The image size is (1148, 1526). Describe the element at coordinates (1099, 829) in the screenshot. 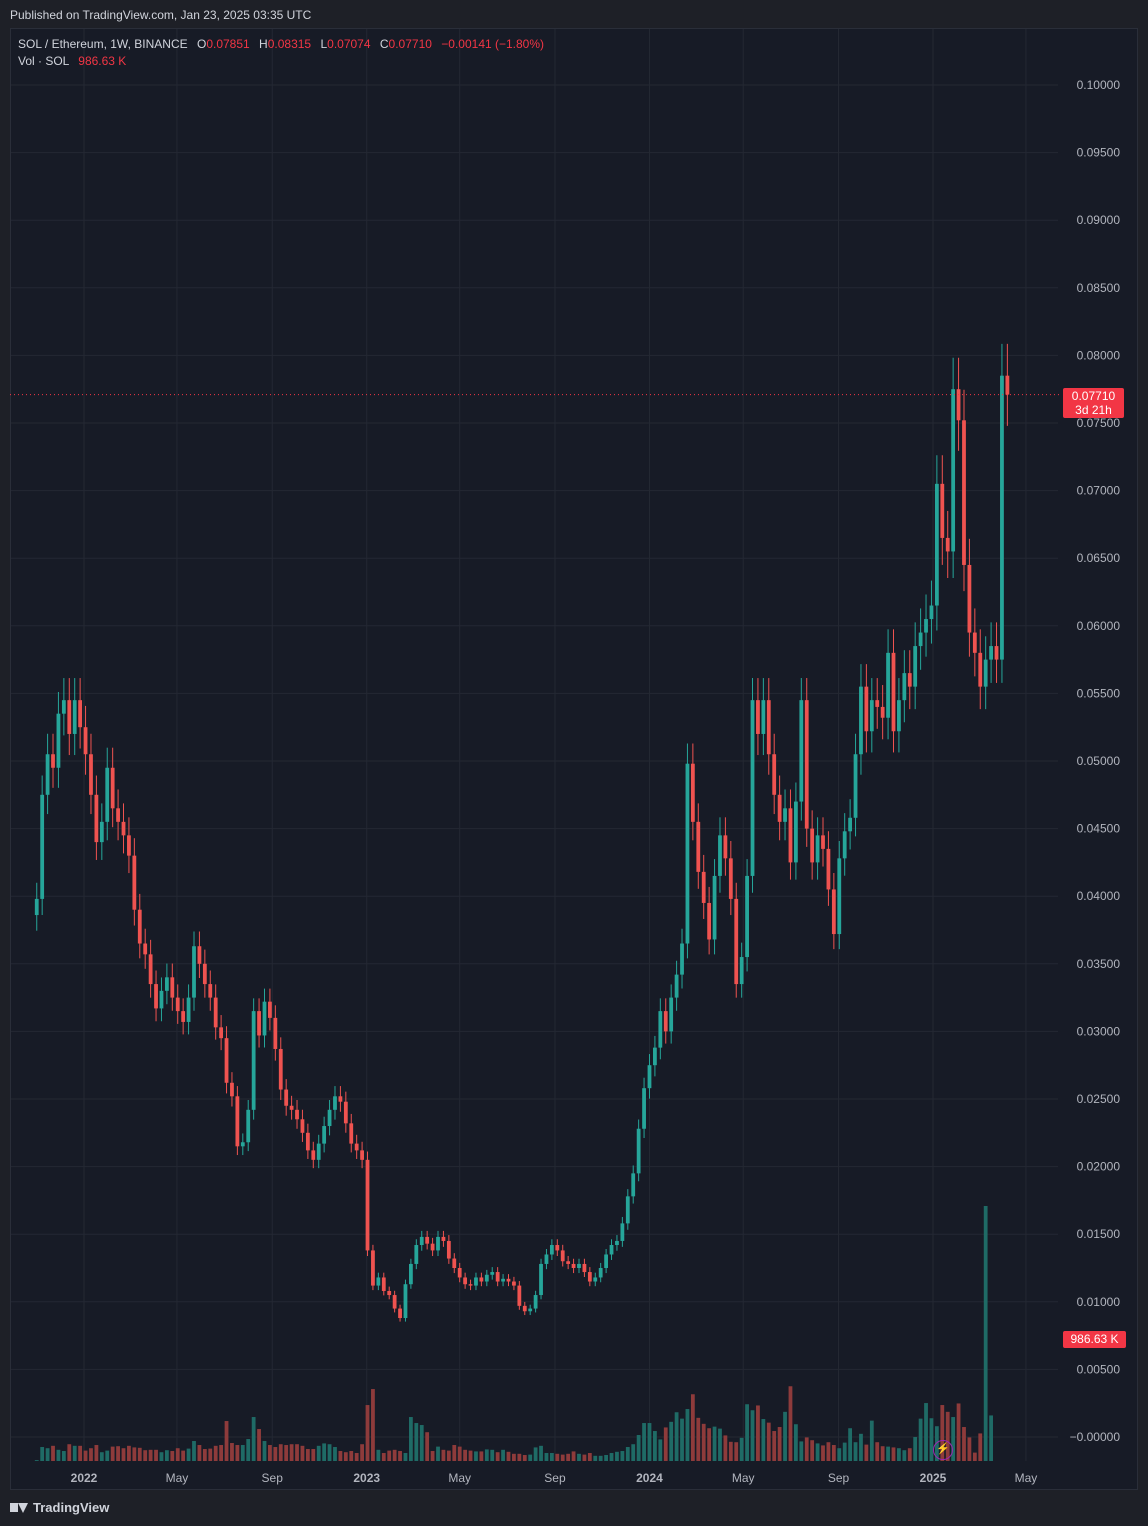

I see `price-tick-label: 0.04500` at that location.